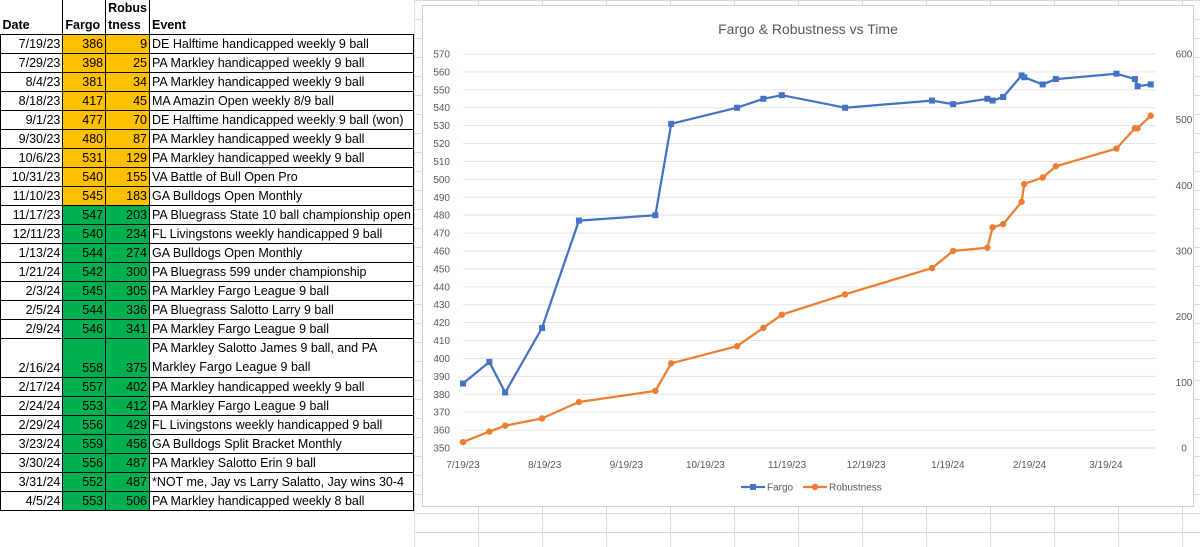 The width and height of the screenshot is (1200, 547). I want to click on cell-fargo: 559, so click(84, 444).